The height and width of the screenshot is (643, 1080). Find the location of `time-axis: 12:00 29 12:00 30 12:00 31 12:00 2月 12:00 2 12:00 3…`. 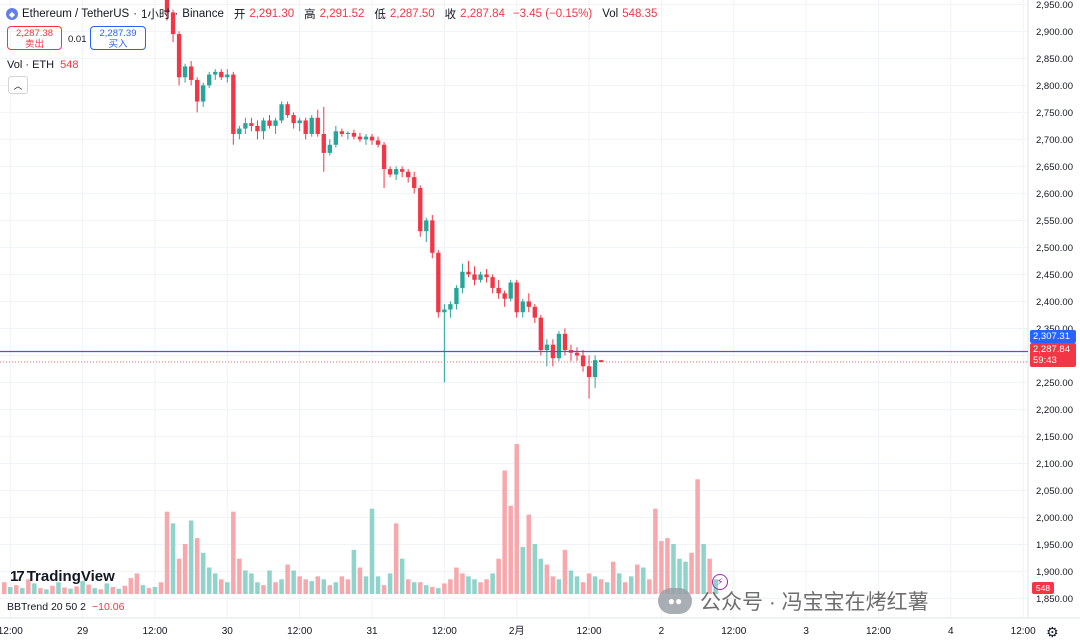

time-axis: 12:00 29 12:00 30 12:00 31 12:00 2月 12:00 2 12:00 3… is located at coordinates (518, 631).